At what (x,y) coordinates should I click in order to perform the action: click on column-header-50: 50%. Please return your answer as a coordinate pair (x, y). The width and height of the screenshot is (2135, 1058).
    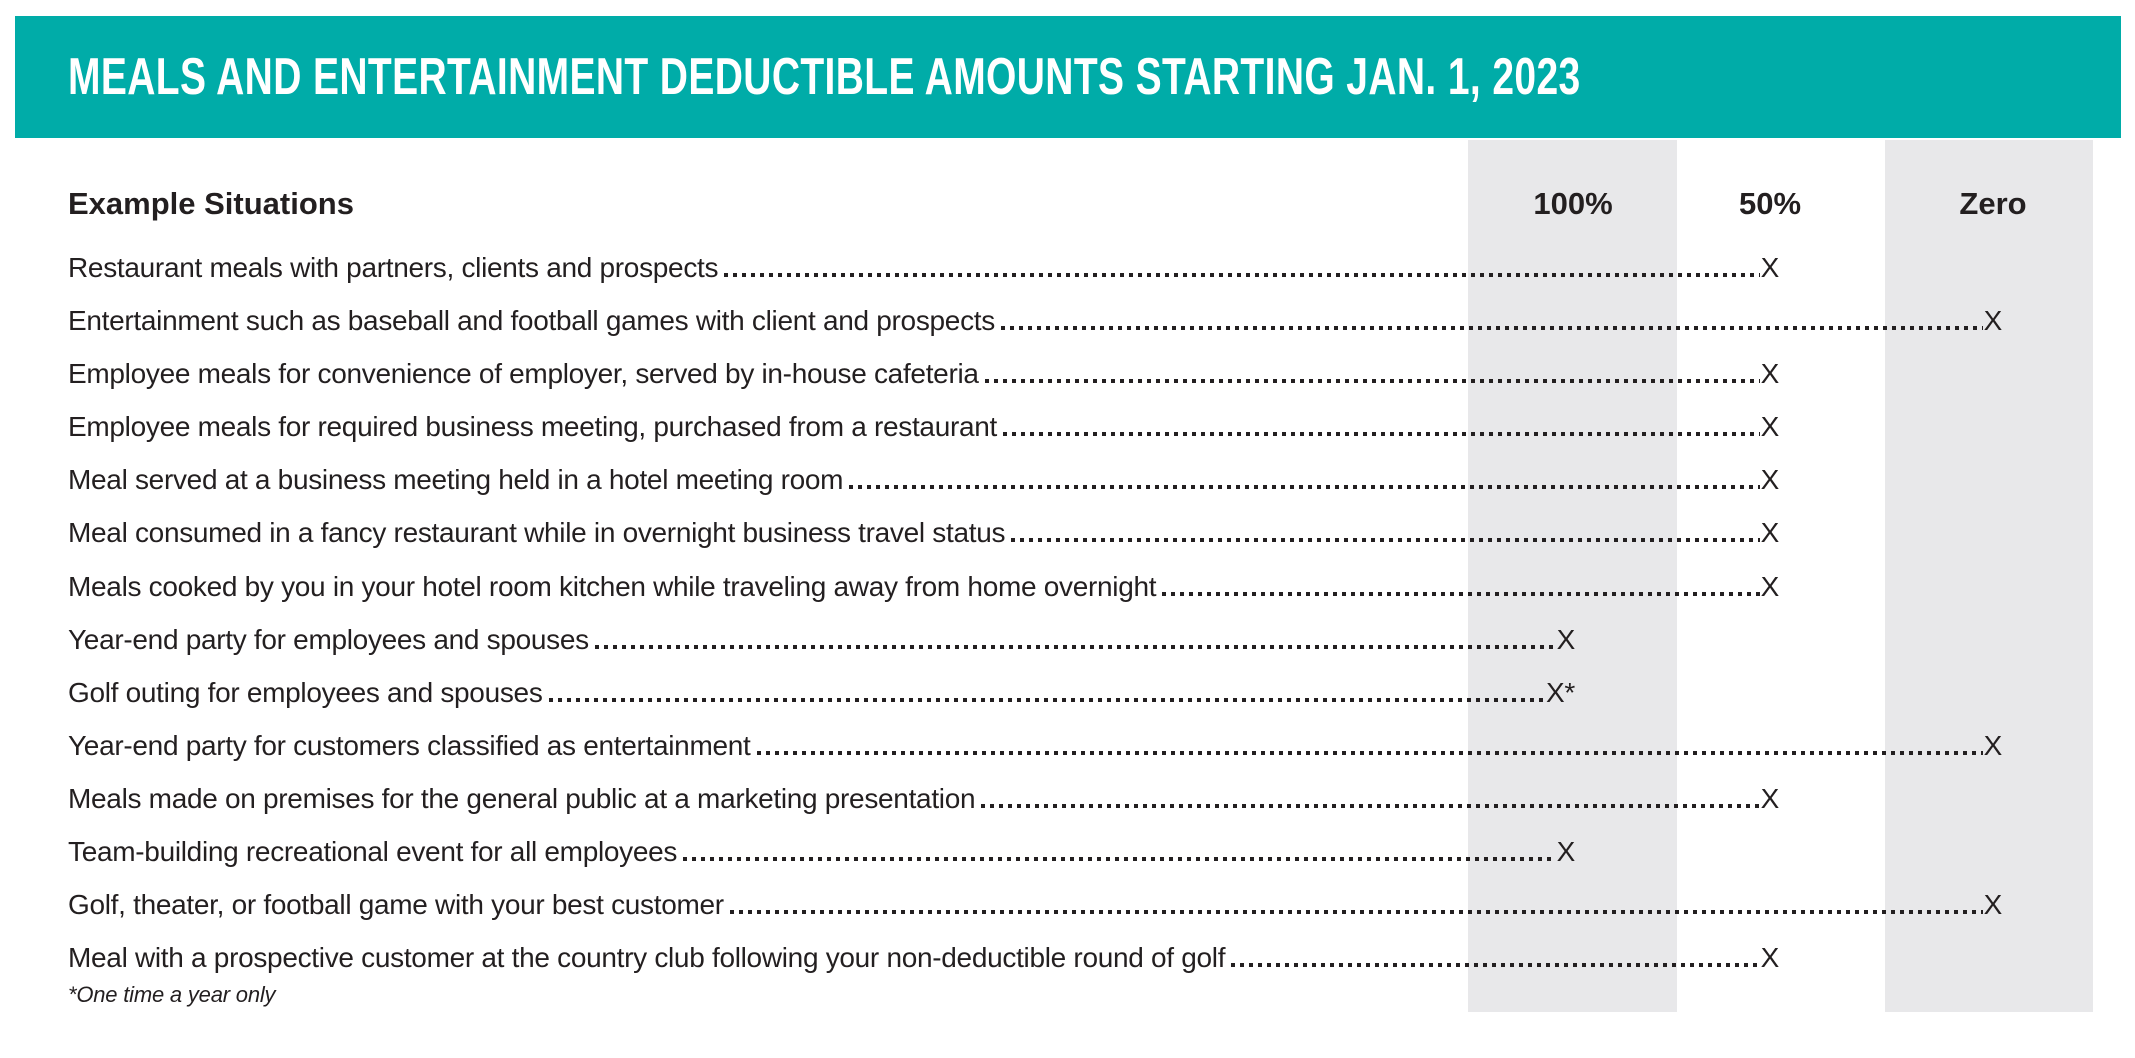
    Looking at the image, I should click on (1770, 203).